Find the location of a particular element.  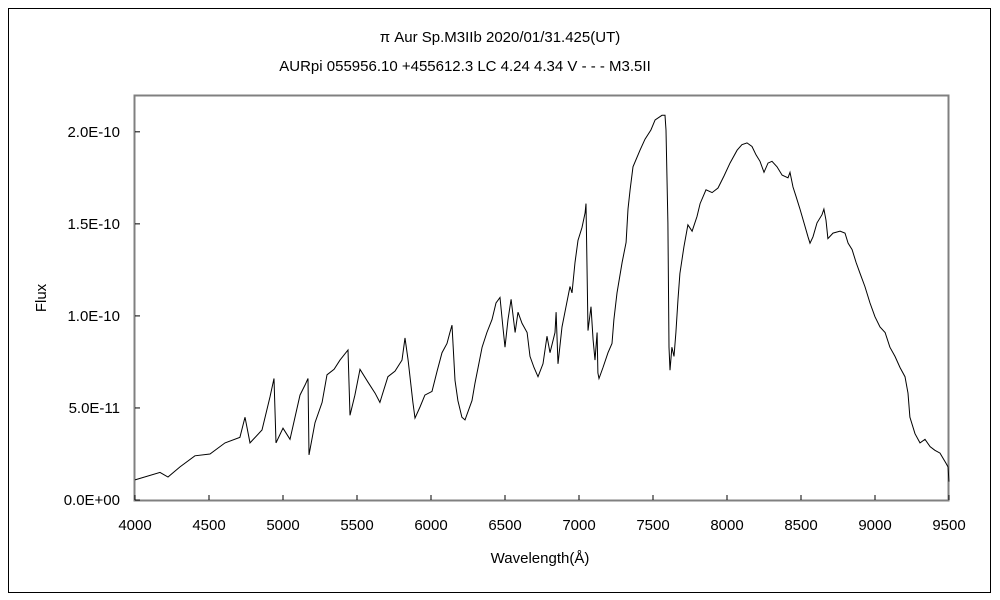

x-tick-label: 4500 is located at coordinates (208, 525).